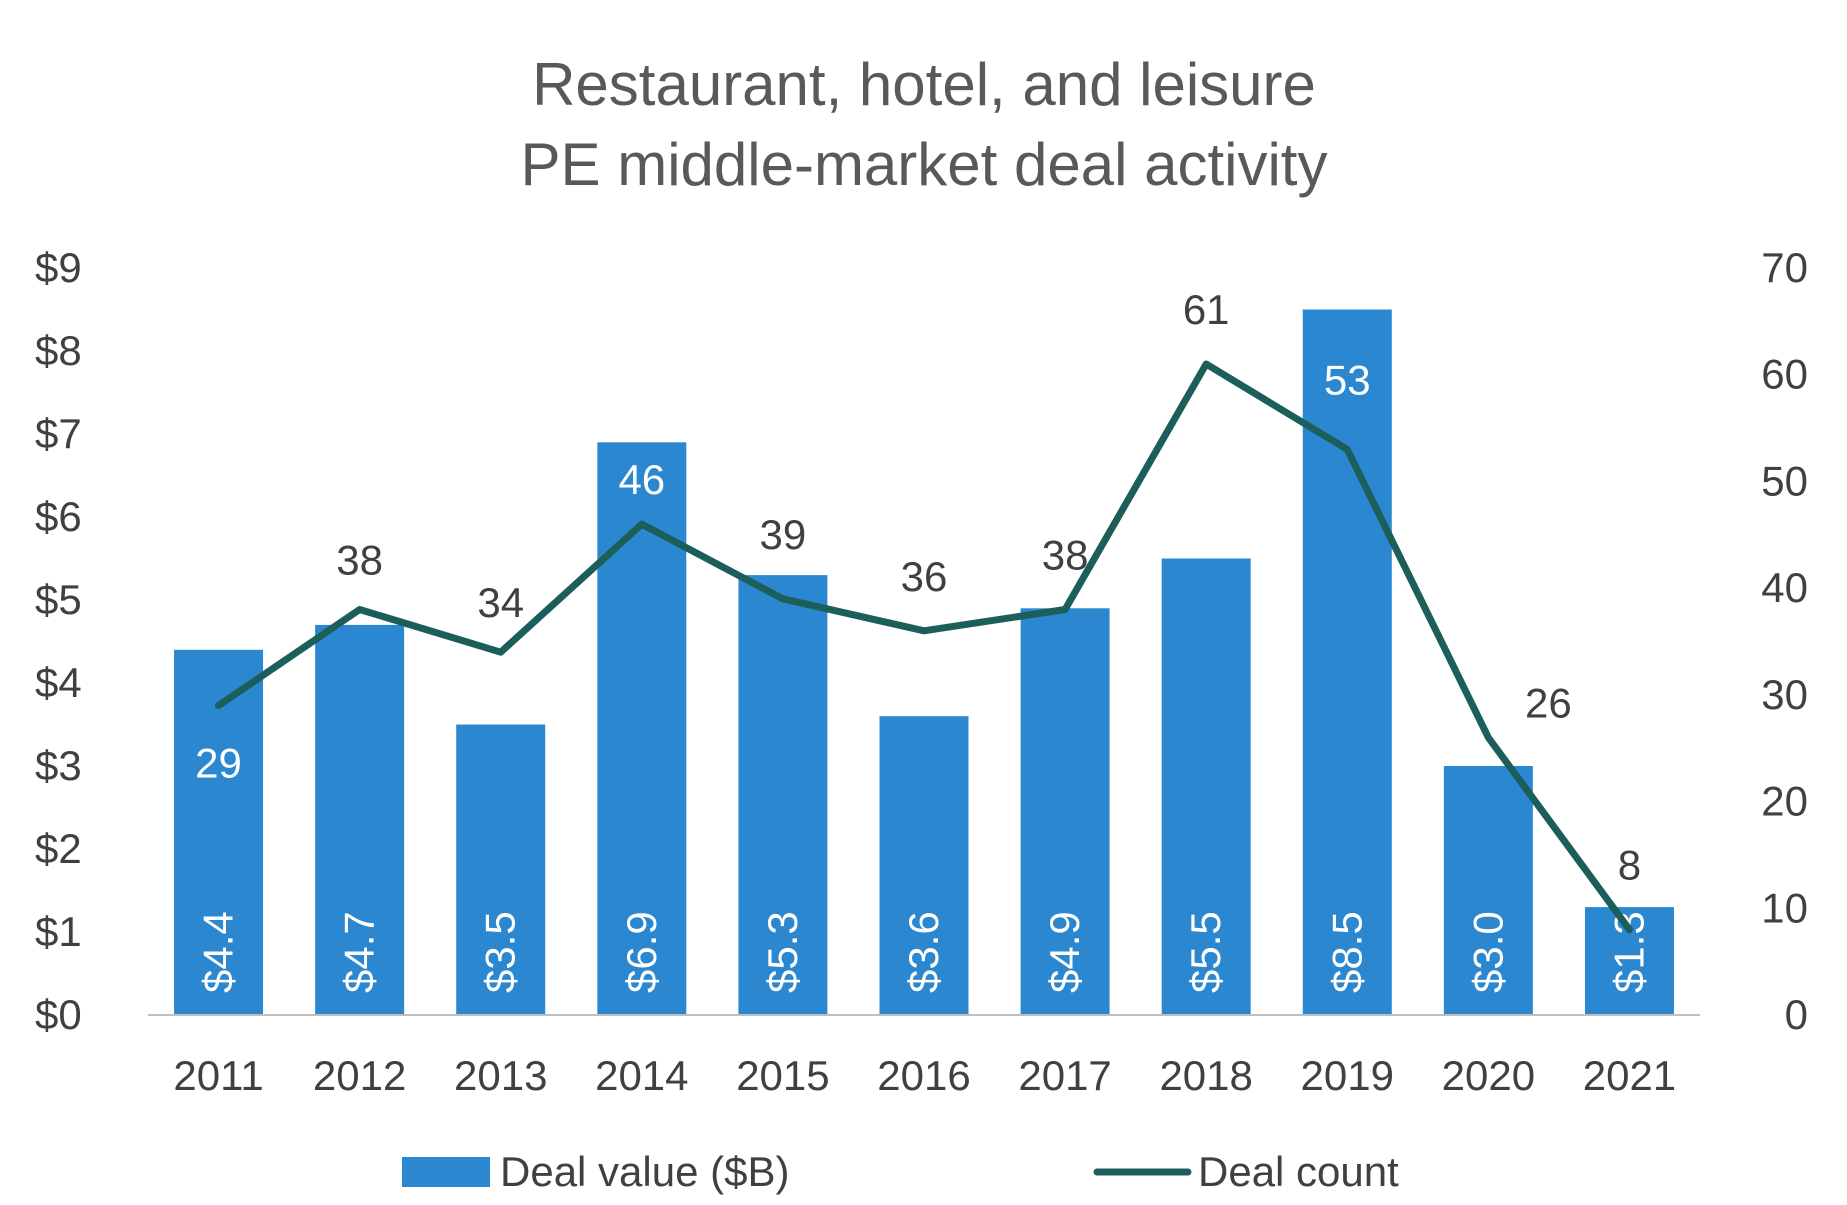 This screenshot has width=1847, height=1205. What do you see at coordinates (641, 479) in the screenshot?
I see `line-value-label: 46` at bounding box center [641, 479].